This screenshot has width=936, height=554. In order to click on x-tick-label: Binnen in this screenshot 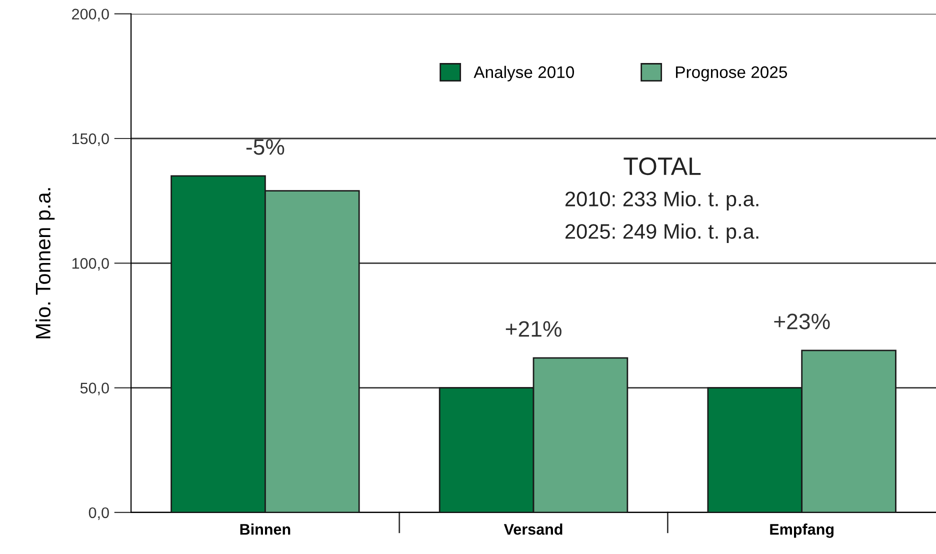, I will do `click(265, 529)`.